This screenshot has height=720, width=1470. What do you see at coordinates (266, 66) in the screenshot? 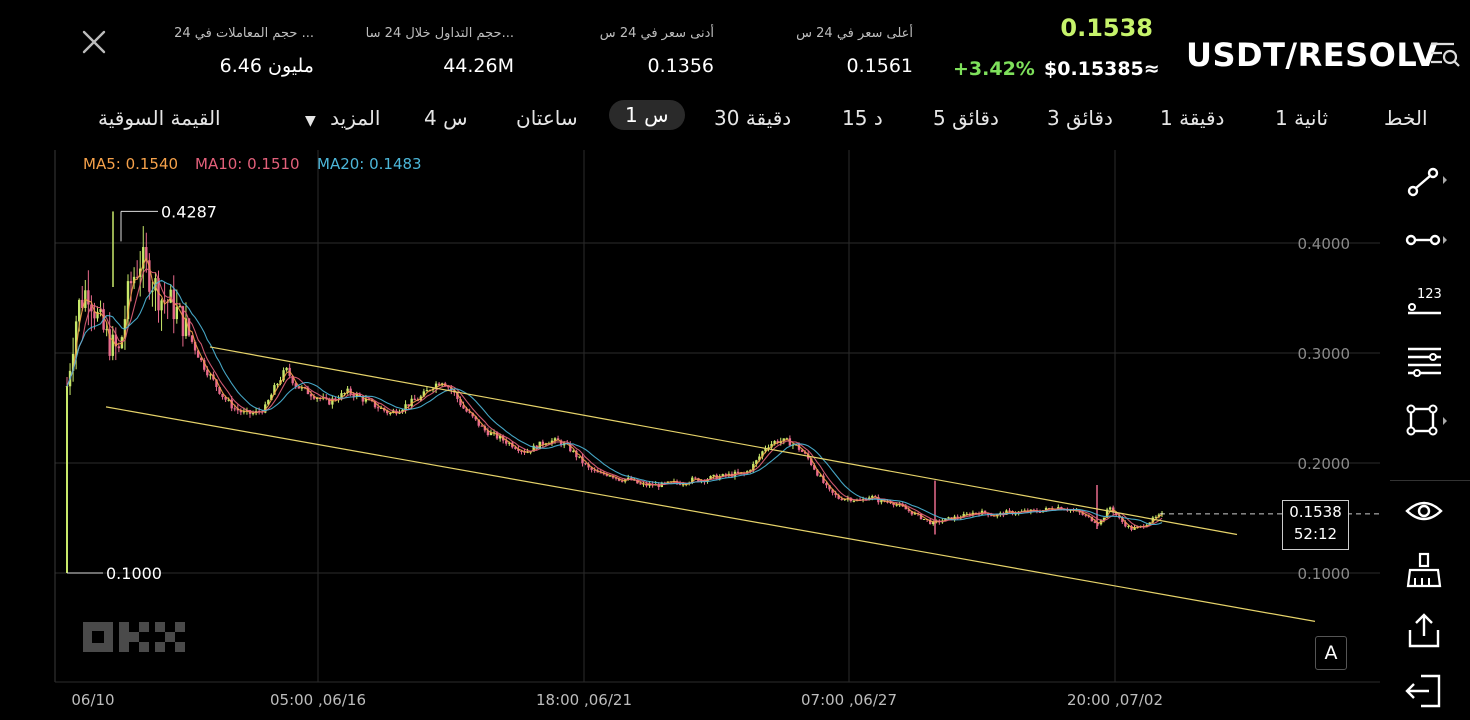
I see `stat-value: 6.46 مليون` at bounding box center [266, 66].